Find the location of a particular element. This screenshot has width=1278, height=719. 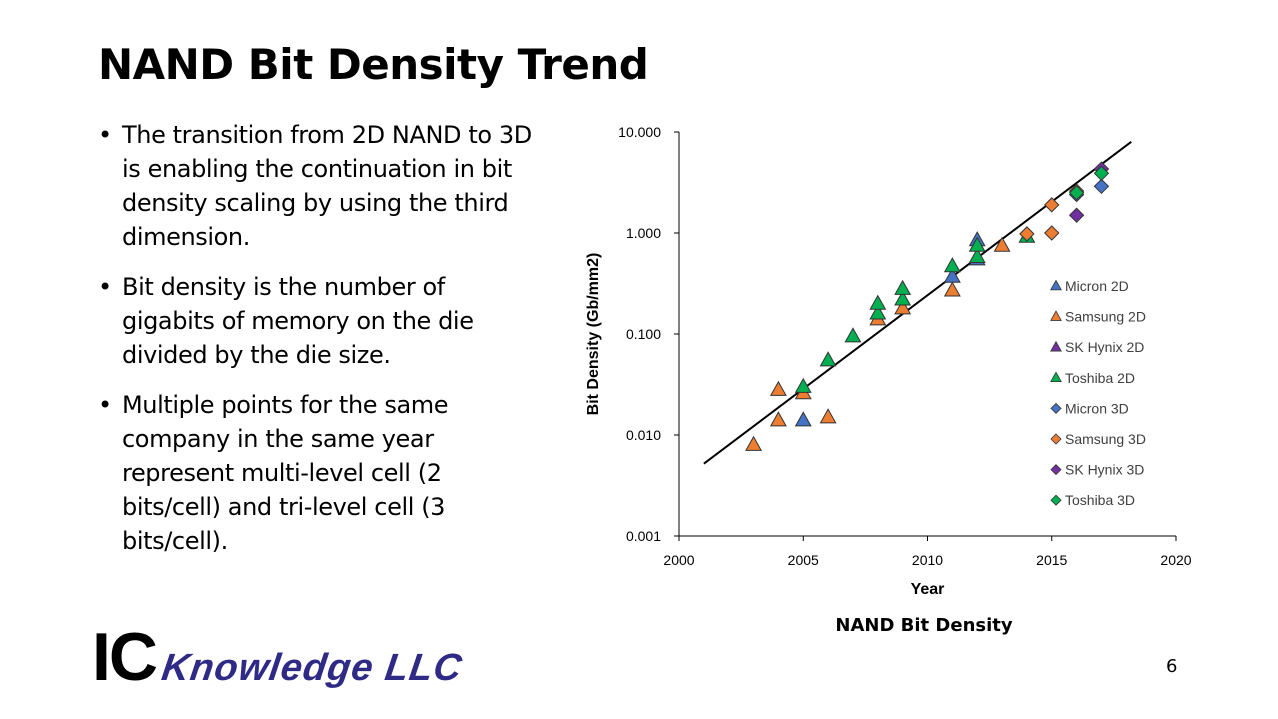

legend-marker-sk-hynix-3d is located at coordinates (1056, 470).